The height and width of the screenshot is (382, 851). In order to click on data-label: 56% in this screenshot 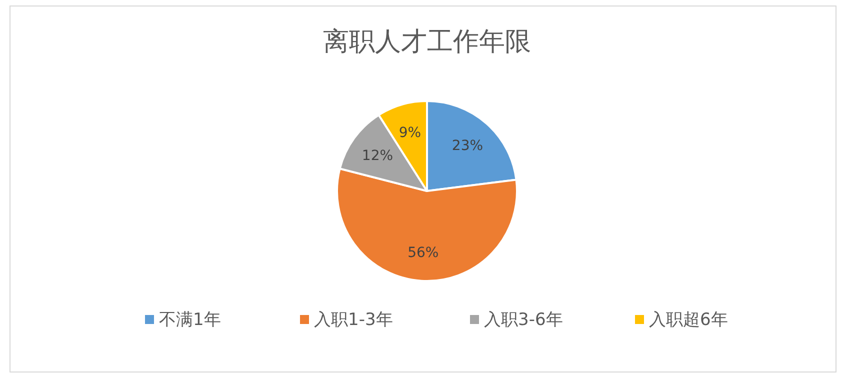, I will do `click(423, 253)`.